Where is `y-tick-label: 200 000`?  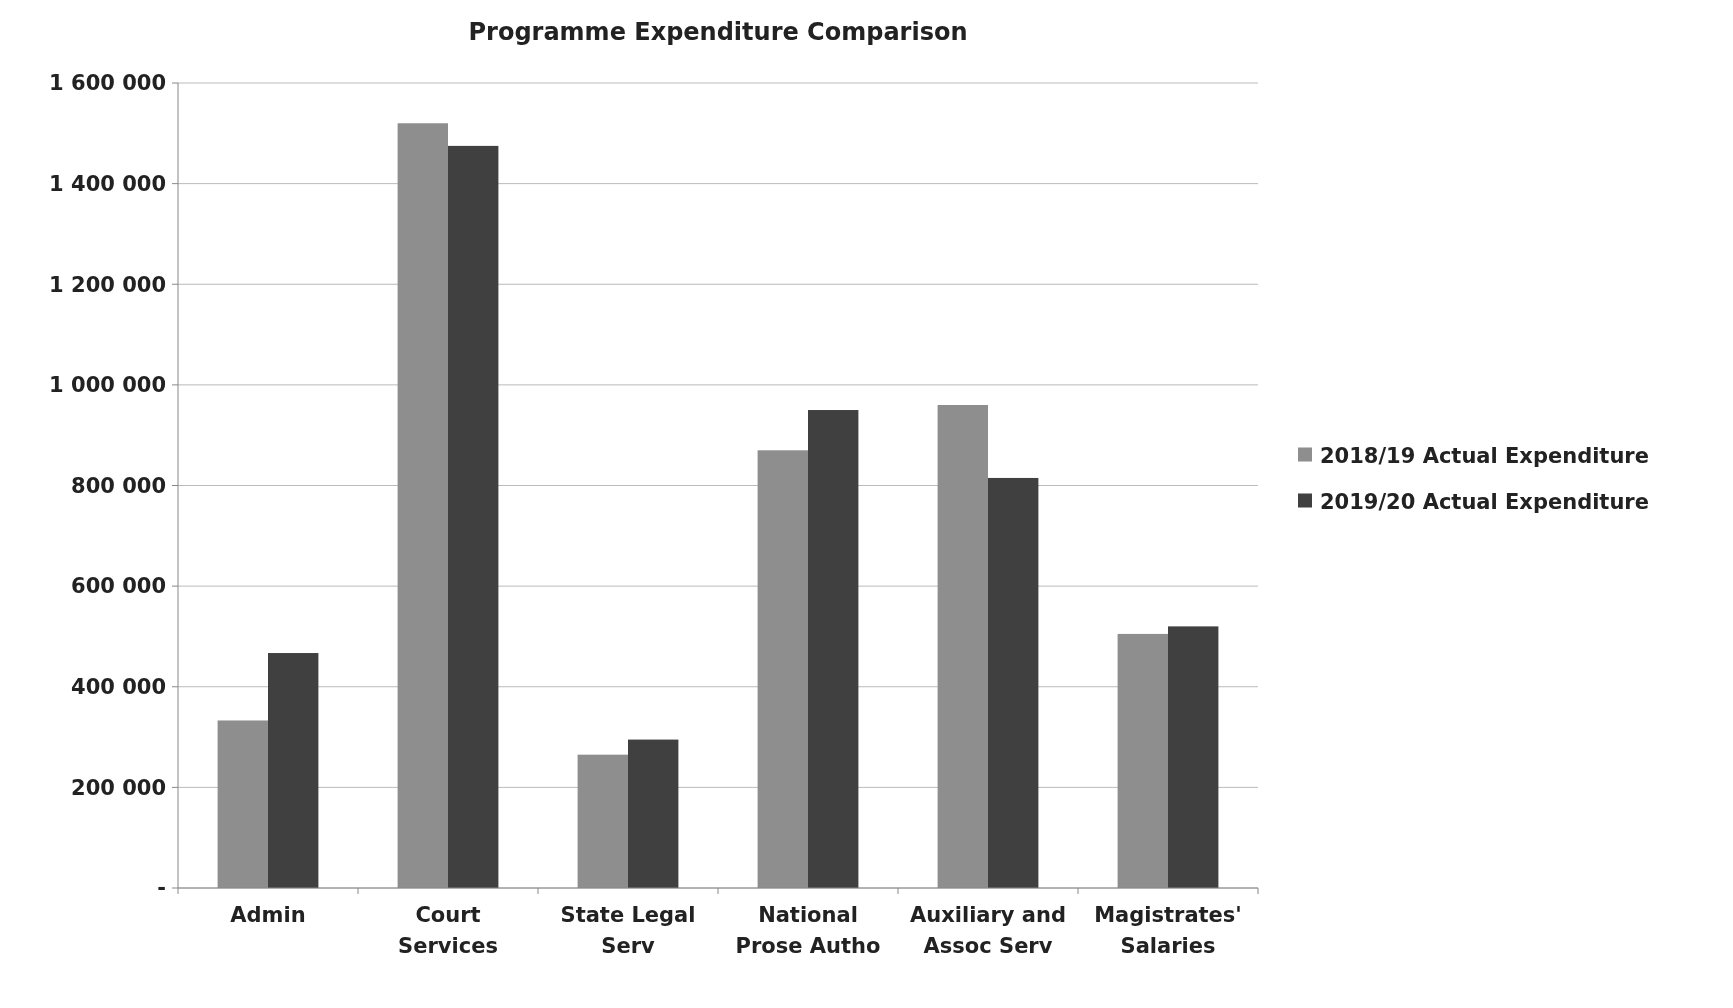
y-tick-label: 200 000 is located at coordinates (118, 787).